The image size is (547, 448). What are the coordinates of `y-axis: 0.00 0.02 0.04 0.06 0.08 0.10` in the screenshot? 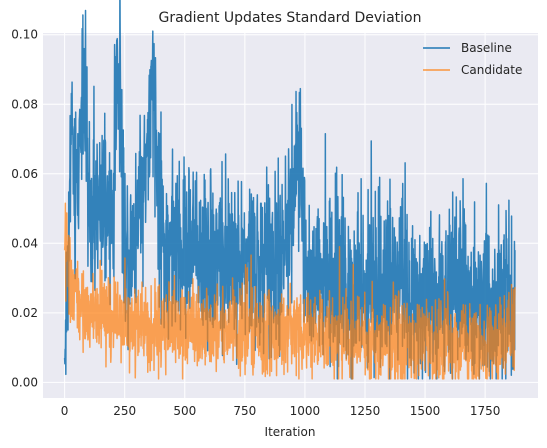 It's located at (24, 209).